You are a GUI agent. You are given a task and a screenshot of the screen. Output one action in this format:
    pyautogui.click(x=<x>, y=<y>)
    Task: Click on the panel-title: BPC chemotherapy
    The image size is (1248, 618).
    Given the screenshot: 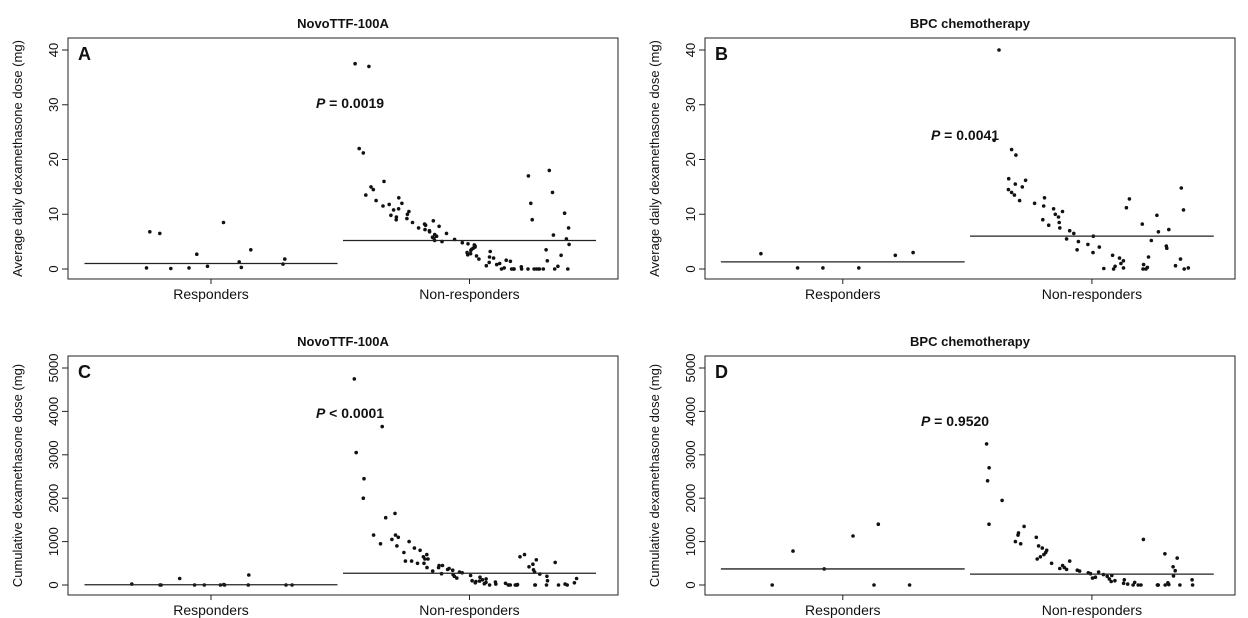 What is the action you would take?
    pyautogui.click(x=970, y=341)
    